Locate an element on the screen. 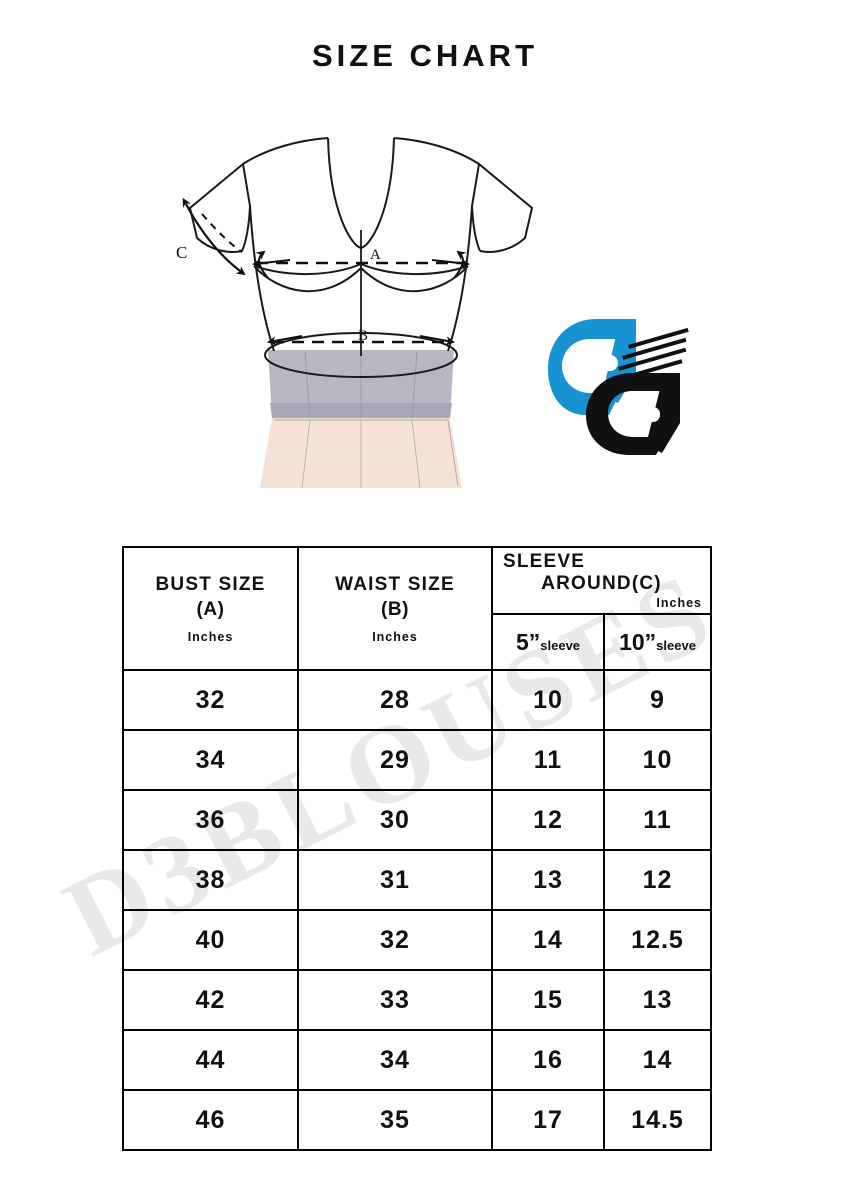 The width and height of the screenshot is (850, 1191). header-sleeve-5in-size: 5” is located at coordinates (528, 641).